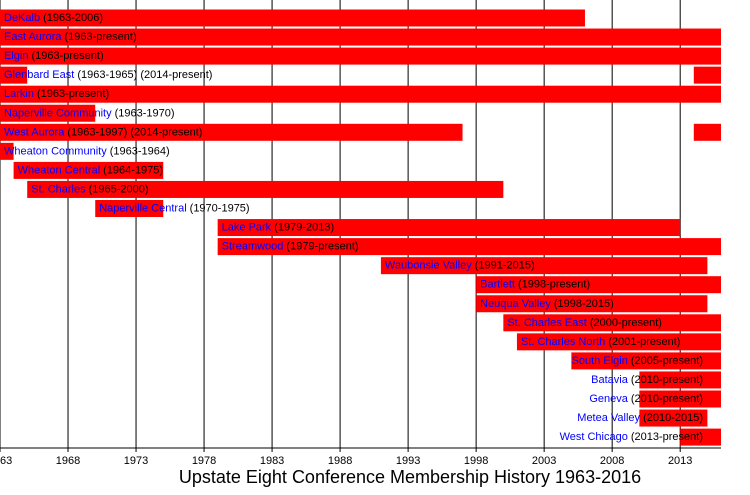 The height and width of the screenshot is (495, 750). I want to click on row-label: Neuqua Valley (1998-2015), so click(547, 304).